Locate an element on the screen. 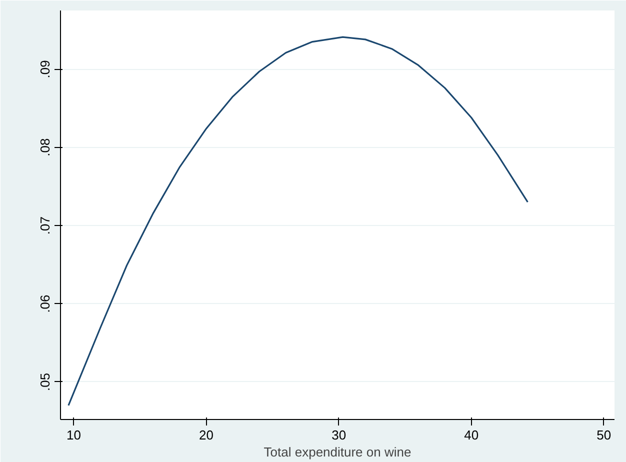 The image size is (626, 462). x-tick-label: 10 is located at coordinates (73, 435).